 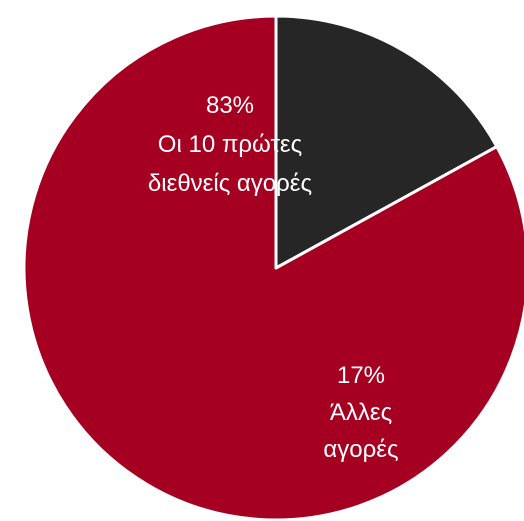 I want to click on slice-percent-1: 83%, so click(x=230, y=105).